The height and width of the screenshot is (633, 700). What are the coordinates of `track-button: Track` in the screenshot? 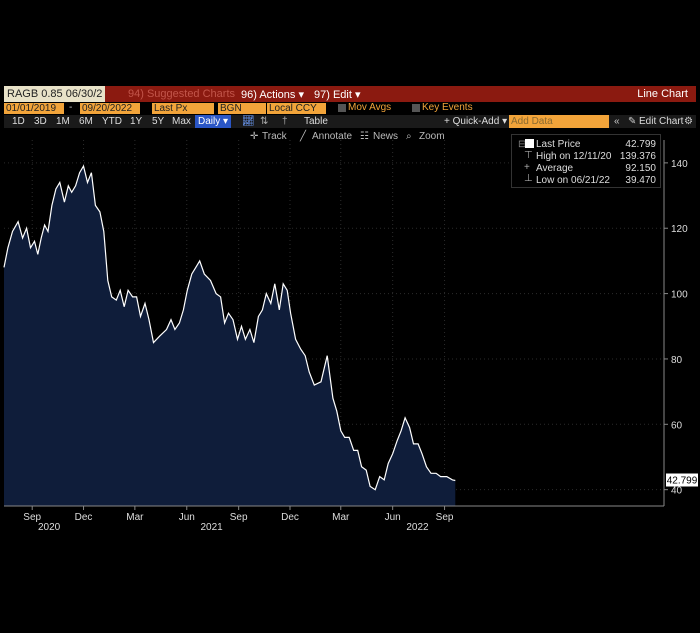 It's located at (274, 136).